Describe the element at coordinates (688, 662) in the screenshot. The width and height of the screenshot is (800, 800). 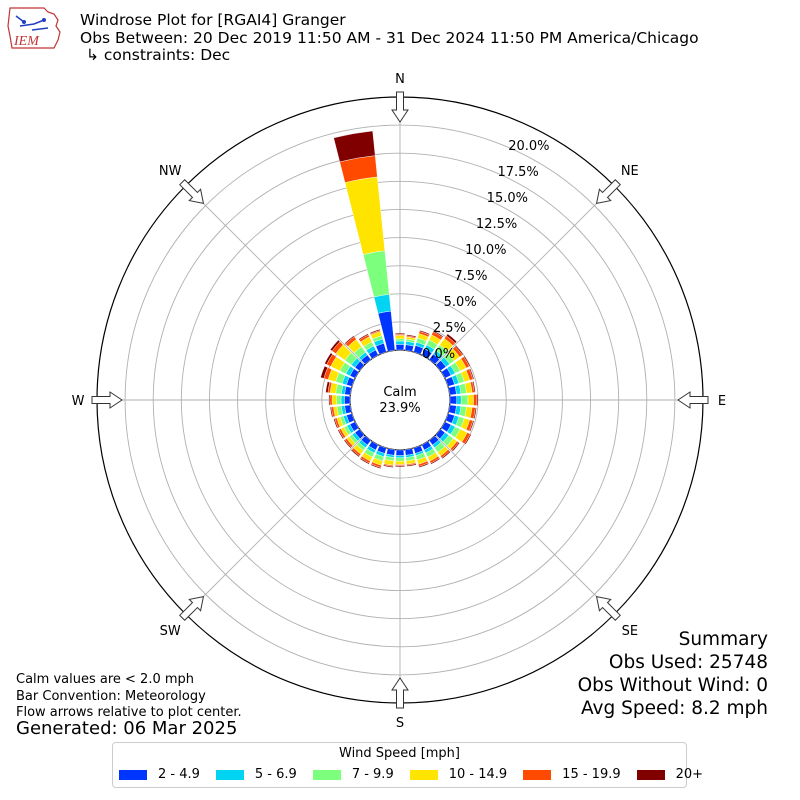
I see `summary-obs-used: Obs Used: 25748` at that location.